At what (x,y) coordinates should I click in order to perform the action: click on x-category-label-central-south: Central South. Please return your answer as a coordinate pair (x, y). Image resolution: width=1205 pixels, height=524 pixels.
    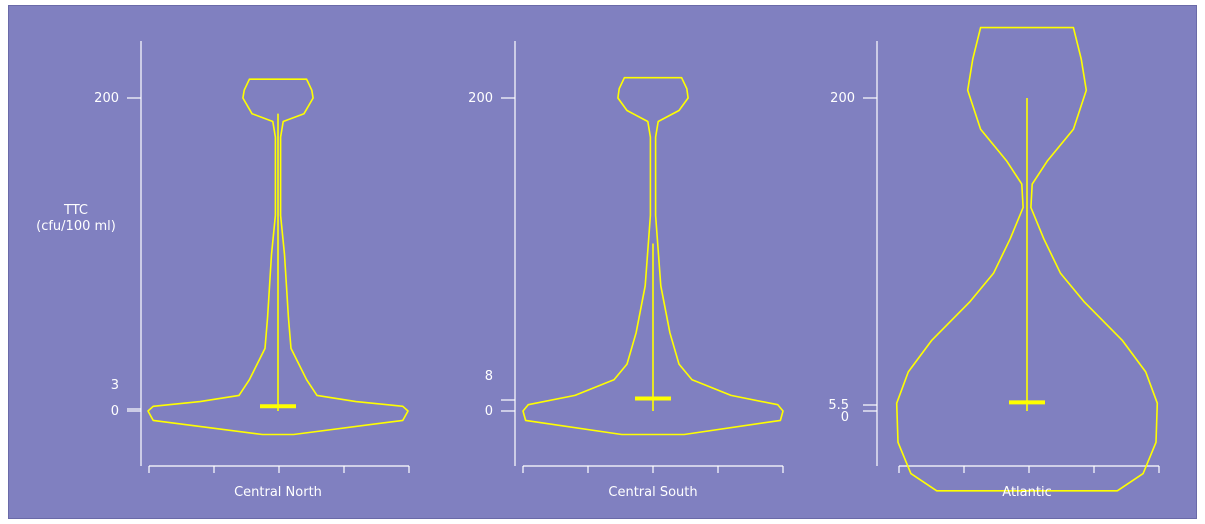
    Looking at the image, I should click on (652, 492).